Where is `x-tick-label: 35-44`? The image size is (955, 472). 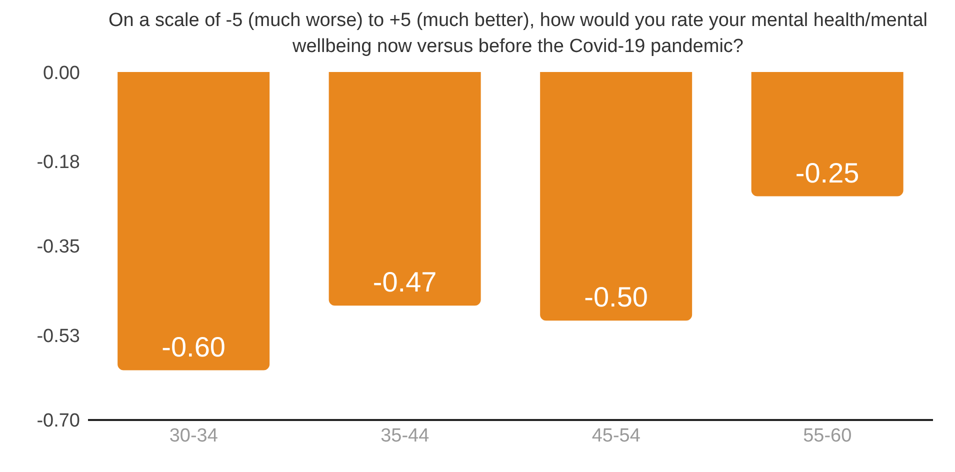
x-tick-label: 35-44 is located at coordinates (405, 435).